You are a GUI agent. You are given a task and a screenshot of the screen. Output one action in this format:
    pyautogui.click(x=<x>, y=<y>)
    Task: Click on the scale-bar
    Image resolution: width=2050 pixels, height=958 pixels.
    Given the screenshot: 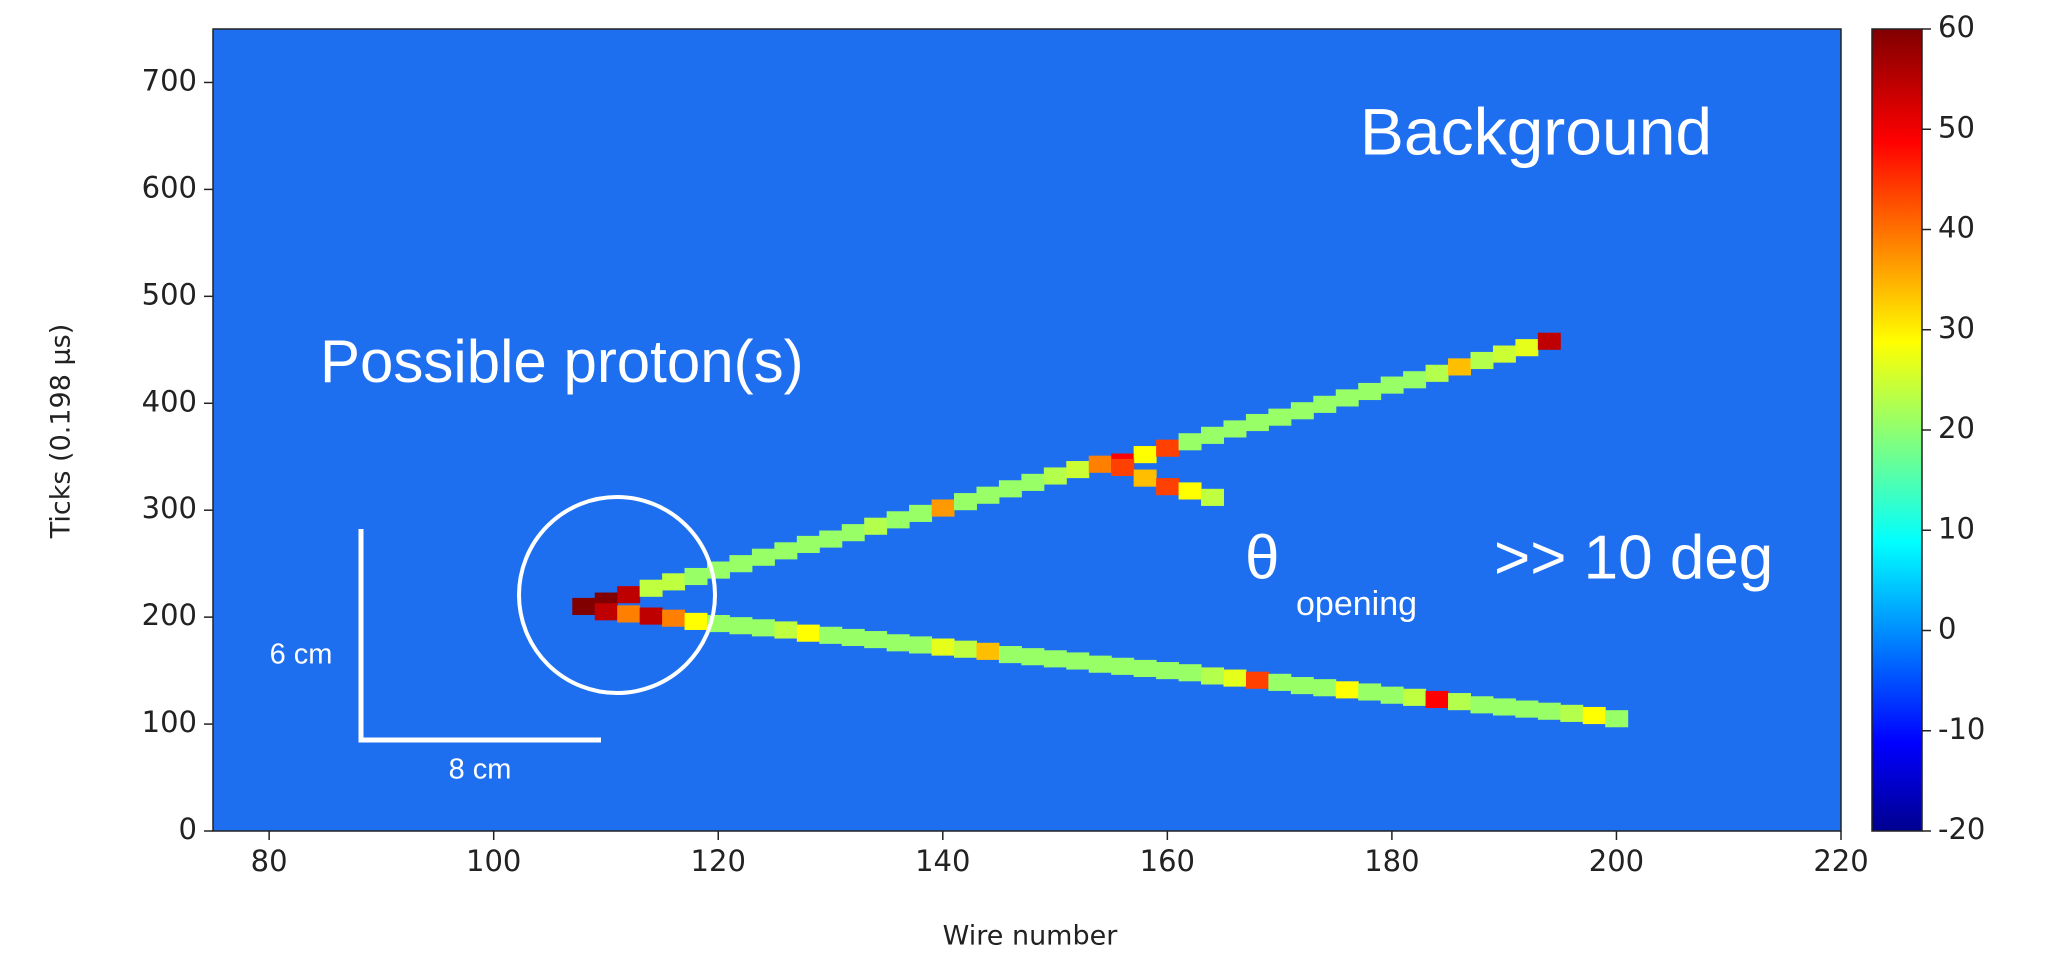 What is the action you would take?
    pyautogui.click(x=479, y=636)
    